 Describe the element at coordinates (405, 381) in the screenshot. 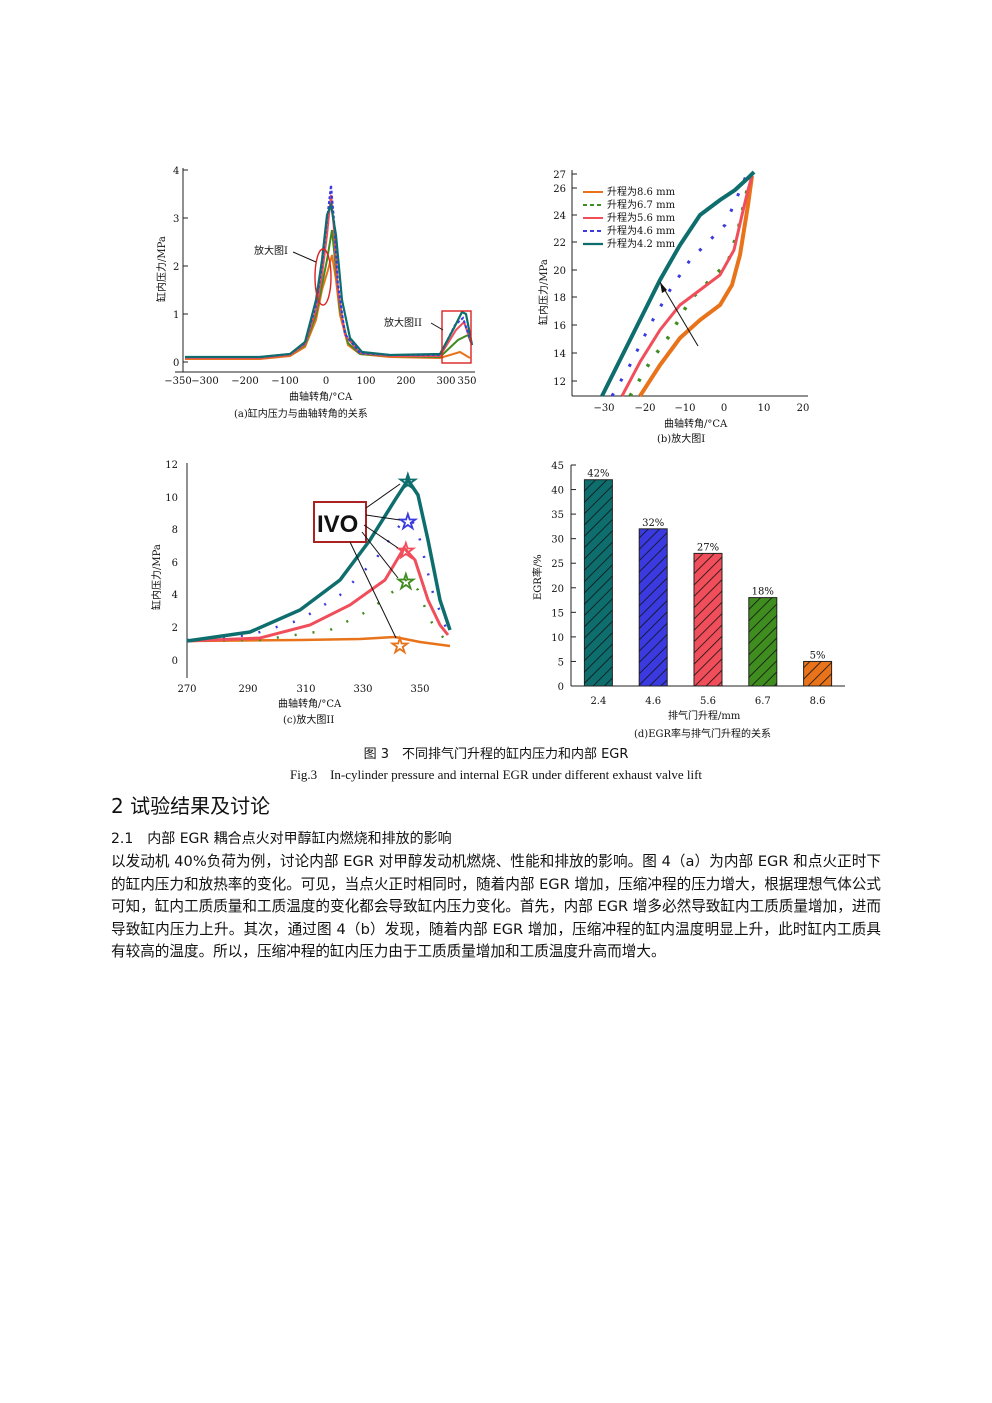

I see `x-tick: 200` at that location.